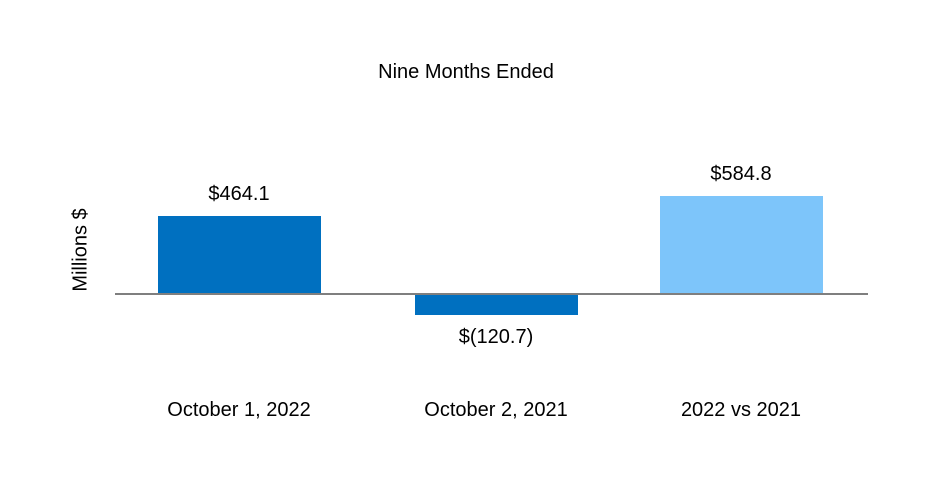  I want to click on x-axis-category-label: 2022 vs 2021, so click(741, 410).